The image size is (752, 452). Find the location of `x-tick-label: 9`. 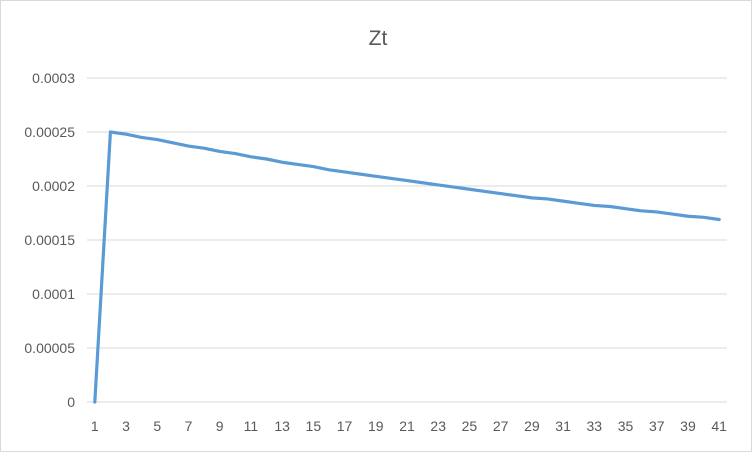

x-tick-label: 9 is located at coordinates (220, 426).